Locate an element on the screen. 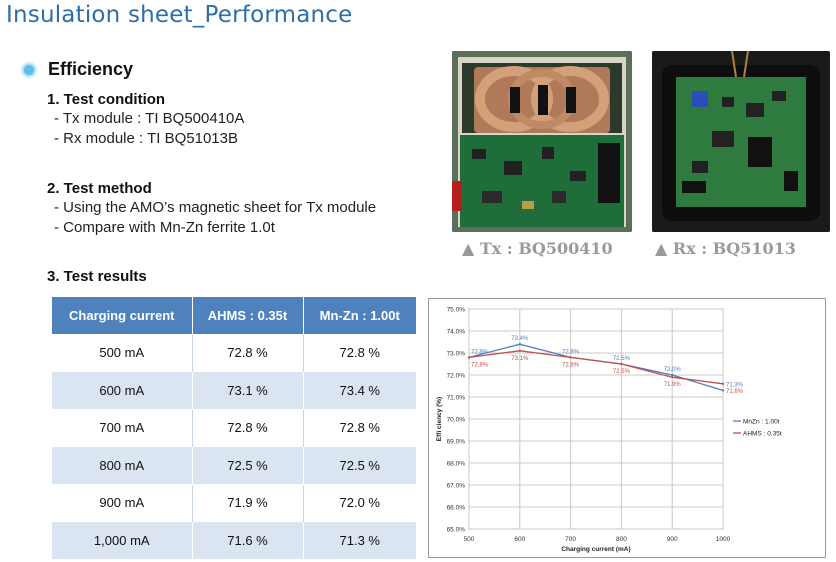 Image resolution: width=836 pixels, height=562 pixels. table-cell: 71.6 % is located at coordinates (248, 540).